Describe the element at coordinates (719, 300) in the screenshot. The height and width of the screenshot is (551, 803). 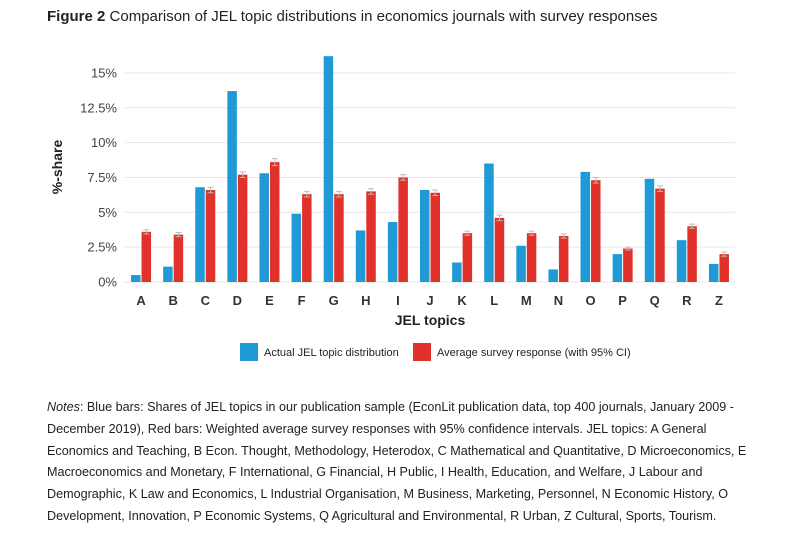
I see `x-tick-label: Z` at that location.